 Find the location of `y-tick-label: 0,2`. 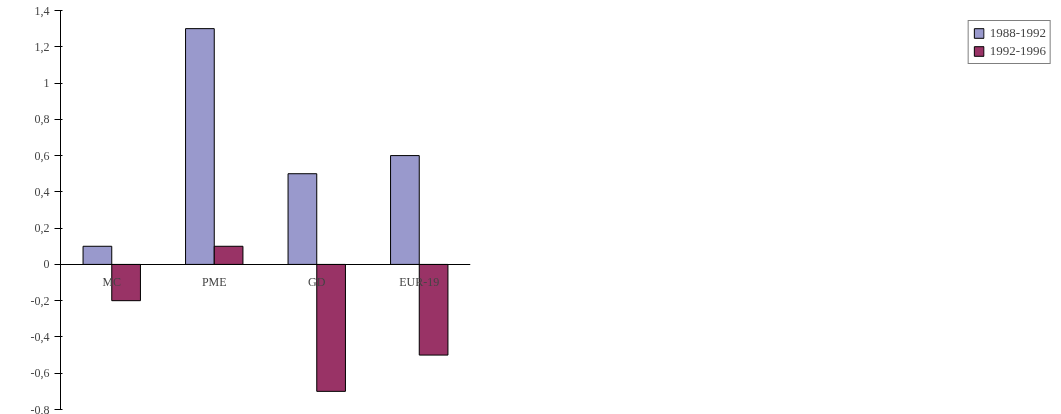

y-tick-label: 0,2 is located at coordinates (42, 228).